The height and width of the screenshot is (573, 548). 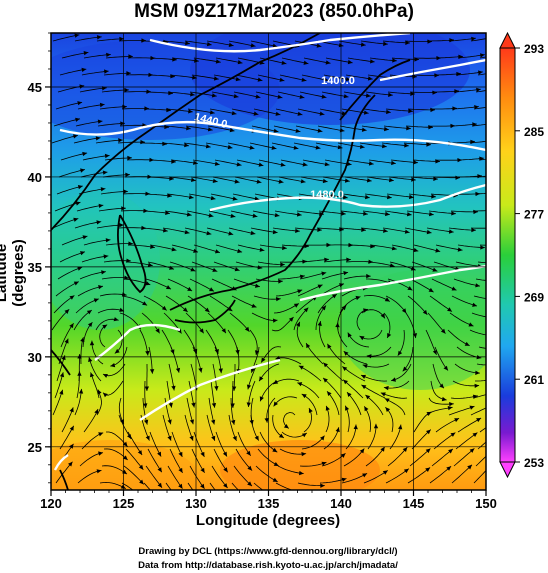 What do you see at coordinates (534, 380) in the screenshot?
I see `colorbar-label-261: 261` at bounding box center [534, 380].